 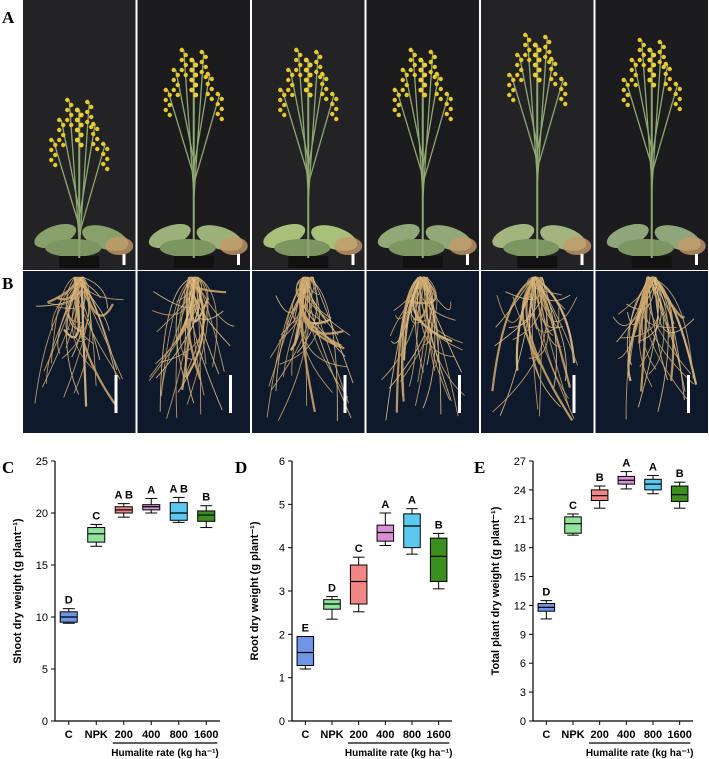 I want to click on box-200: A B, so click(x=123, y=504).